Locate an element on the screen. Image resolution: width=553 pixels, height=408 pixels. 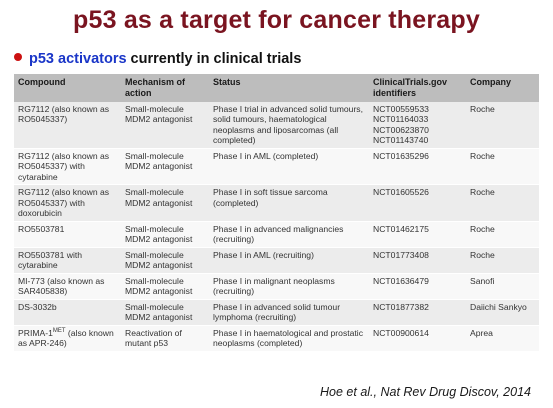
cell-company: Daiichi Sankyo is located at coordinates (502, 312).